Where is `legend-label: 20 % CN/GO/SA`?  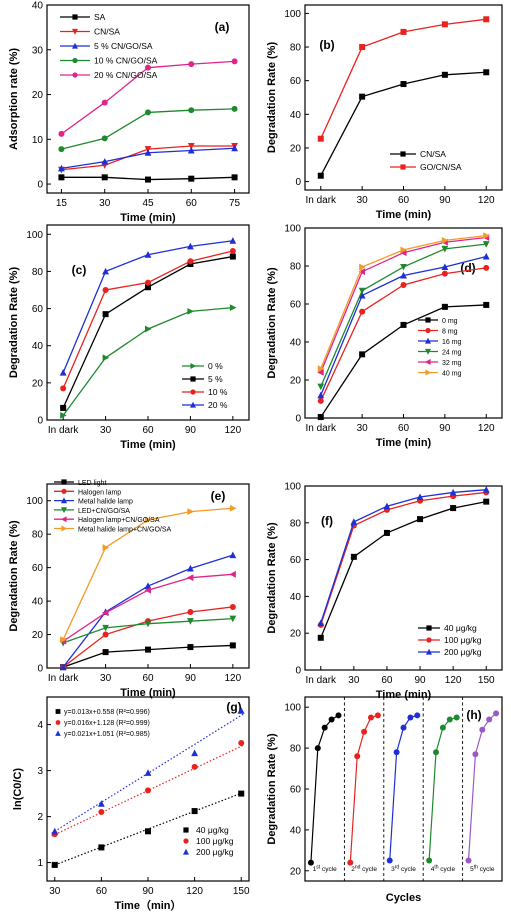
legend-label: 20 % CN/GO/SA is located at coordinates (126, 75).